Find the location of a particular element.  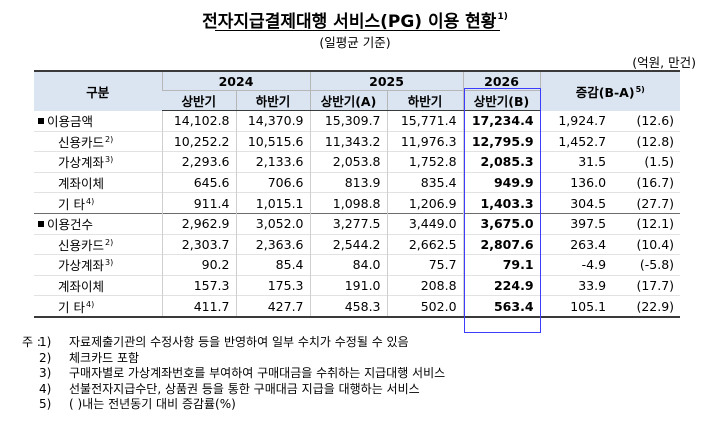

header-year-2025: 2025 is located at coordinates (386, 80).